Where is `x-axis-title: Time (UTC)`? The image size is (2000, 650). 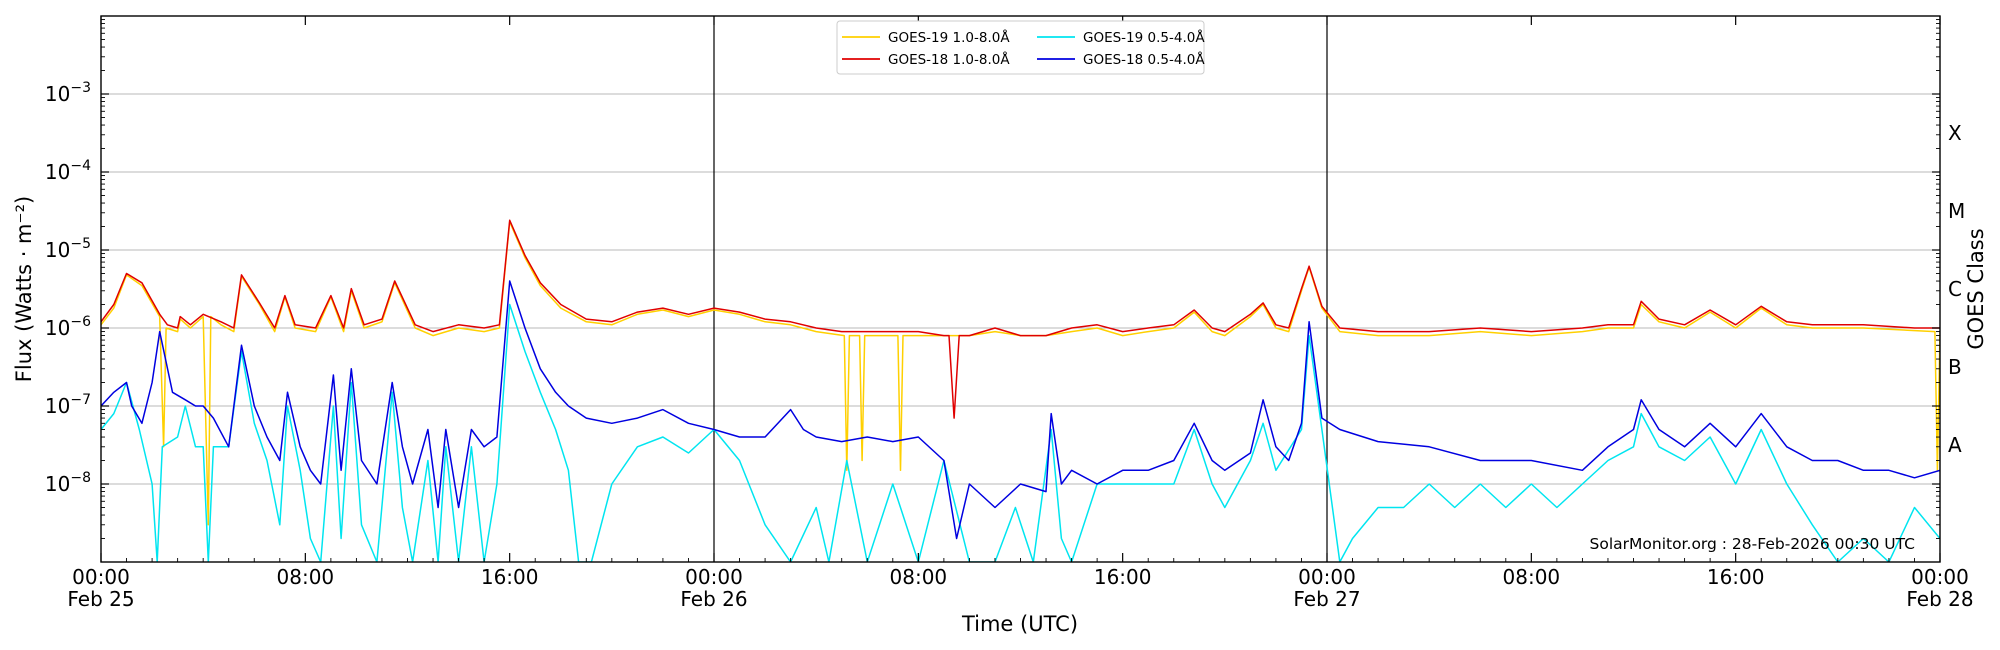
x-axis-title: Time (UTC) is located at coordinates (1019, 624).